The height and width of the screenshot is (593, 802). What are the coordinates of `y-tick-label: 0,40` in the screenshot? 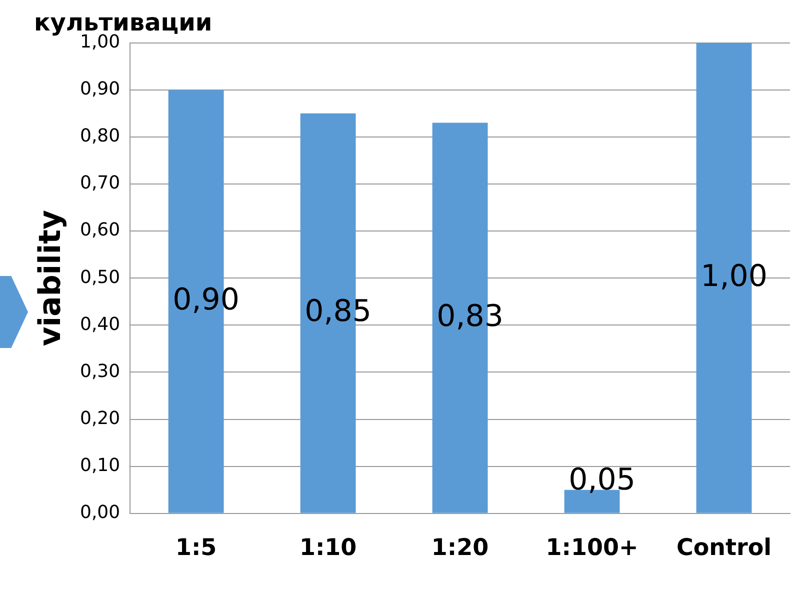 It's located at (100, 324).